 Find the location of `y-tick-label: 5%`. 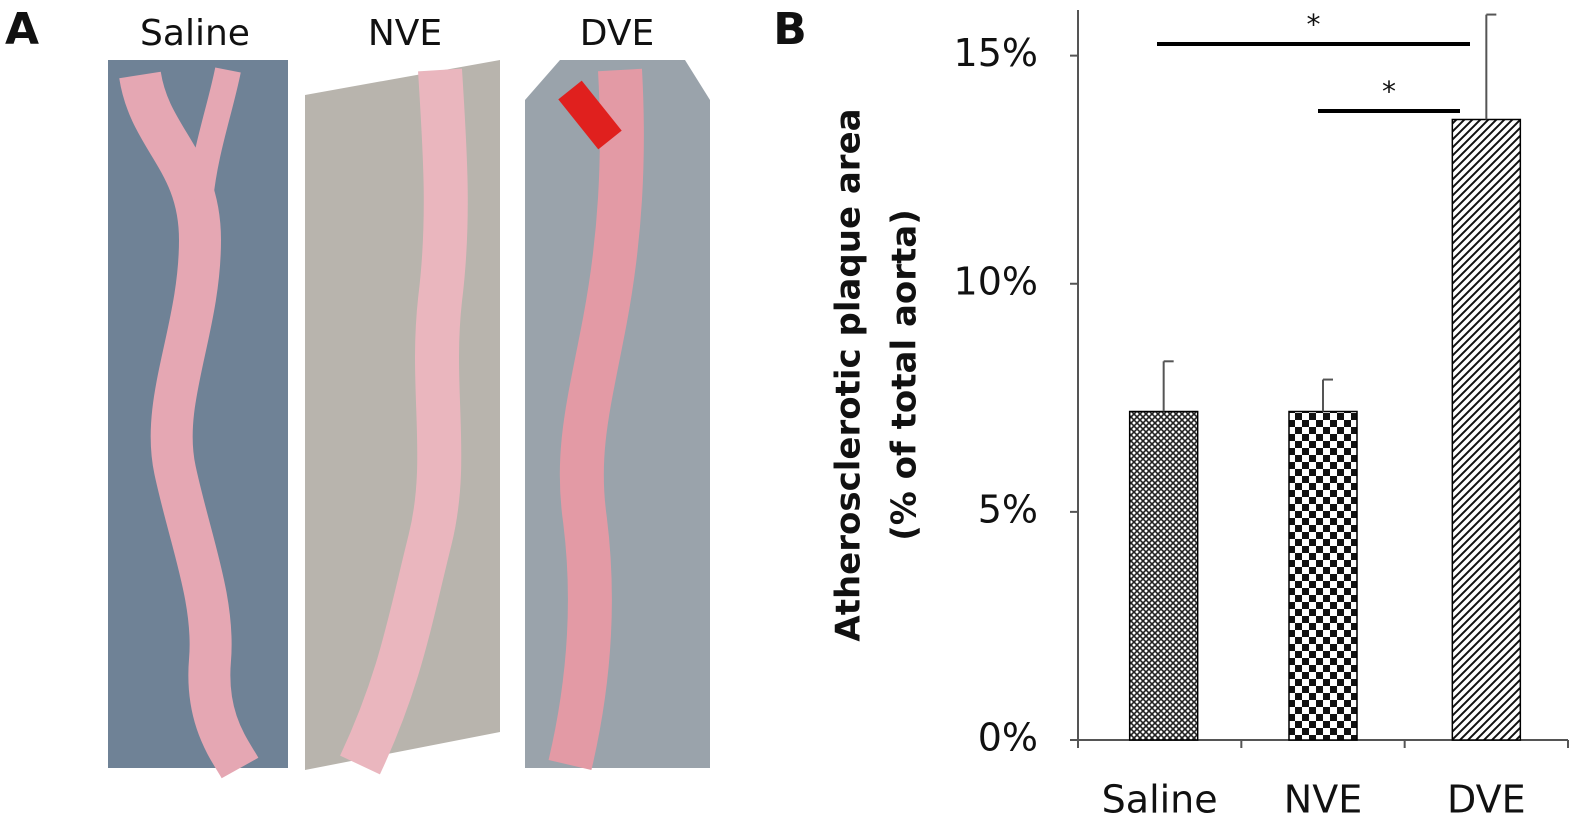

y-tick-label: 5% is located at coordinates (1008, 509).